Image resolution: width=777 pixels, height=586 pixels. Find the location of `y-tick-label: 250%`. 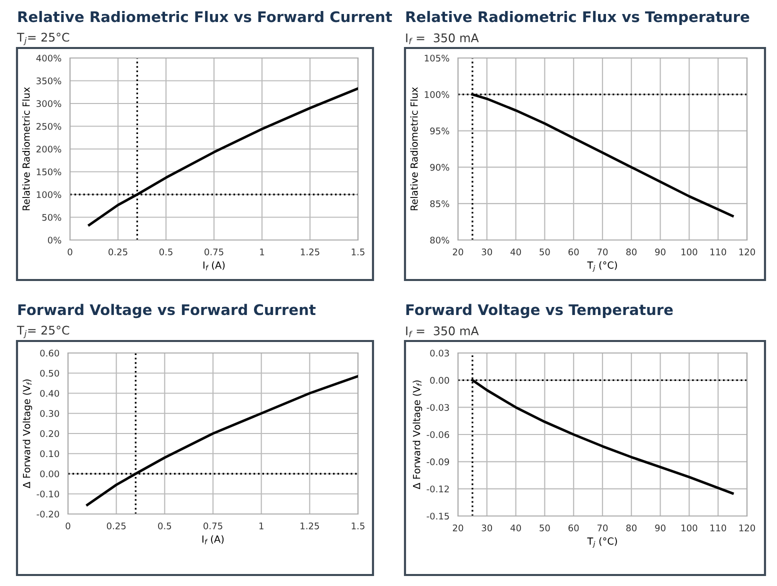

y-tick-label: 250% is located at coordinates (49, 126).